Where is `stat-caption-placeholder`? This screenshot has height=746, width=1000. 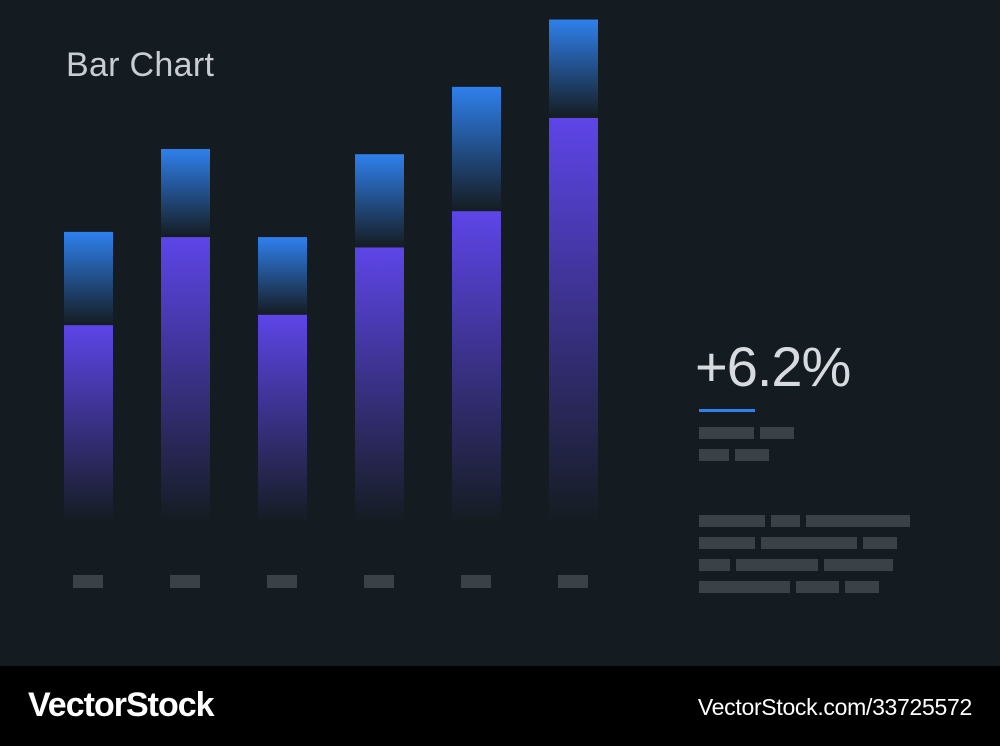 stat-caption-placeholder is located at coordinates (746, 449).